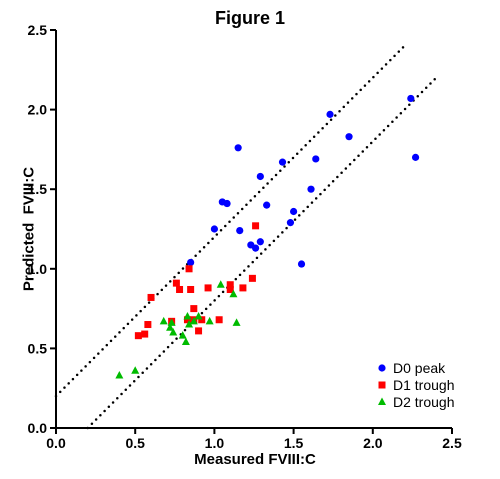 This screenshot has width=500, height=479. Describe the element at coordinates (423, 385) in the screenshot. I see `legend-label: D1 trough` at that location.